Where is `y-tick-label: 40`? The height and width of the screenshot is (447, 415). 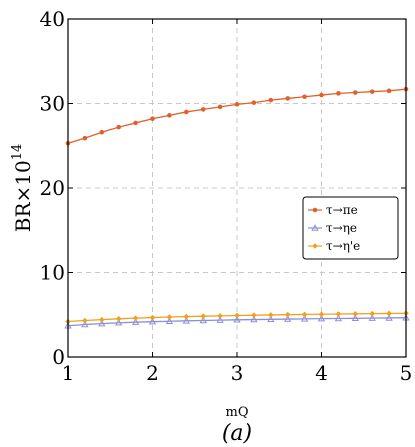
y-tick-label: 40 is located at coordinates (52, 19).